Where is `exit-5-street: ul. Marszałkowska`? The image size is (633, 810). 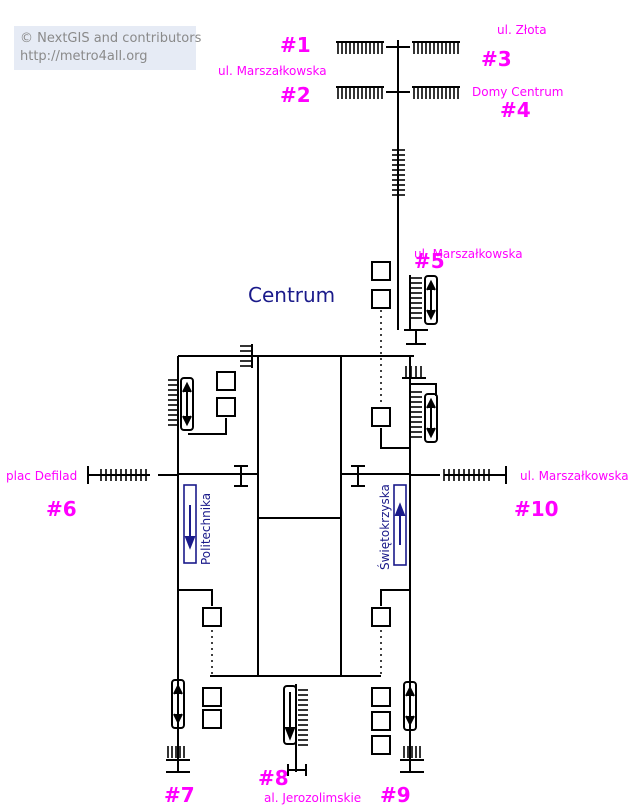
exit-5-street: ul. Marszałkowska is located at coordinates (468, 254).